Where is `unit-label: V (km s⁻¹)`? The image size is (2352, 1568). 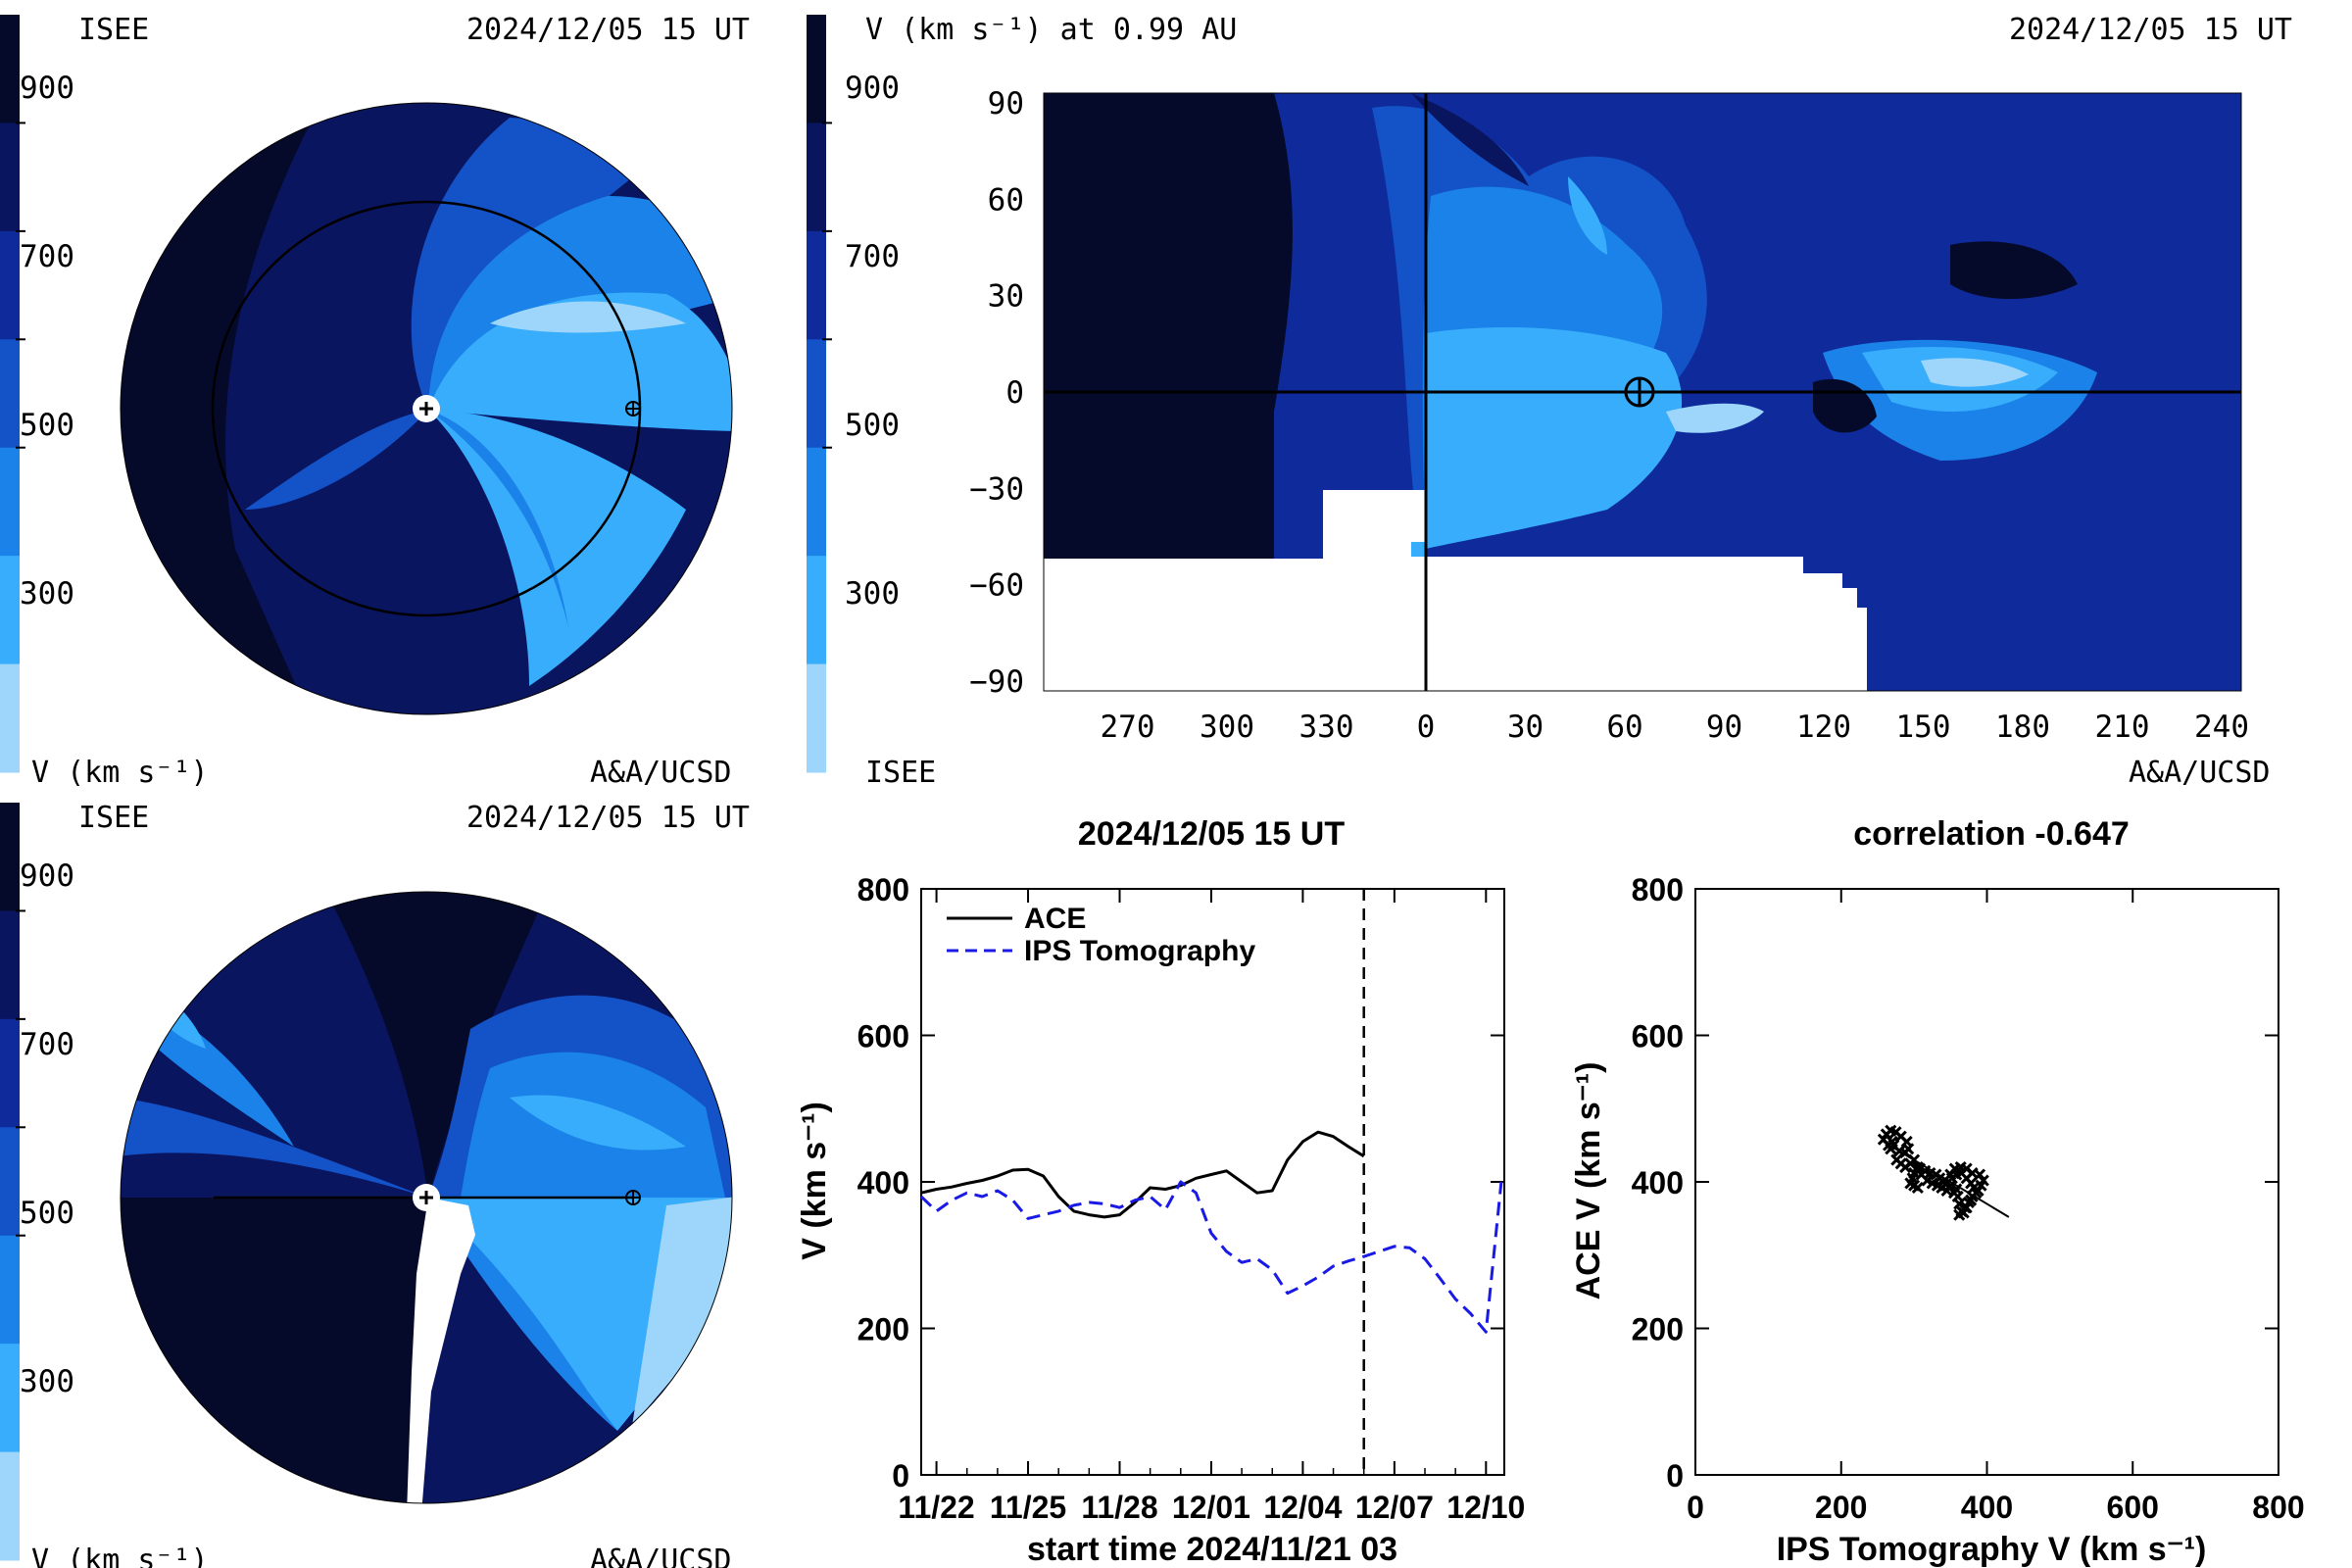 unit-label: V (km s⁻¹) is located at coordinates (120, 1556).